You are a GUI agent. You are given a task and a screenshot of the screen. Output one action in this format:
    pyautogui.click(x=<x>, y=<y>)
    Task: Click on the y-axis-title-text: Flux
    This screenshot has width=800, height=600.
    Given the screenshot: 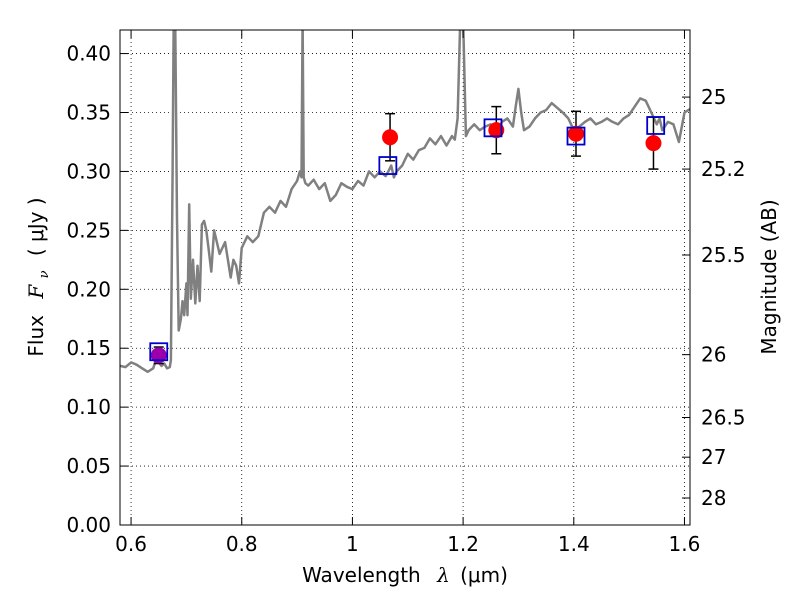 What is the action you would take?
    pyautogui.click(x=36, y=336)
    